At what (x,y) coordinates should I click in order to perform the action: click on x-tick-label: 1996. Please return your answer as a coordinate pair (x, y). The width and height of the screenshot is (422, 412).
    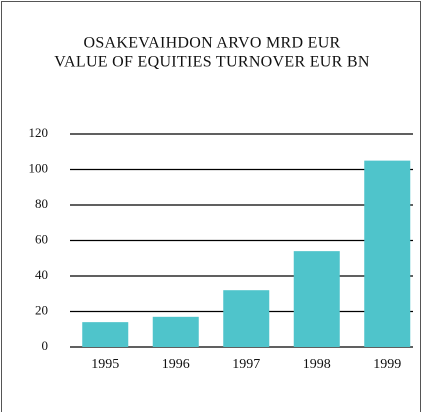
    Looking at the image, I should click on (176, 364).